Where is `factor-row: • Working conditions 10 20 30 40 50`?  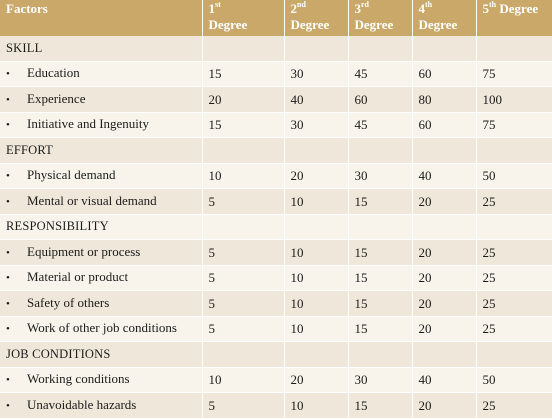
factor-row: • Working conditions 10 20 30 40 50 is located at coordinates (276, 380).